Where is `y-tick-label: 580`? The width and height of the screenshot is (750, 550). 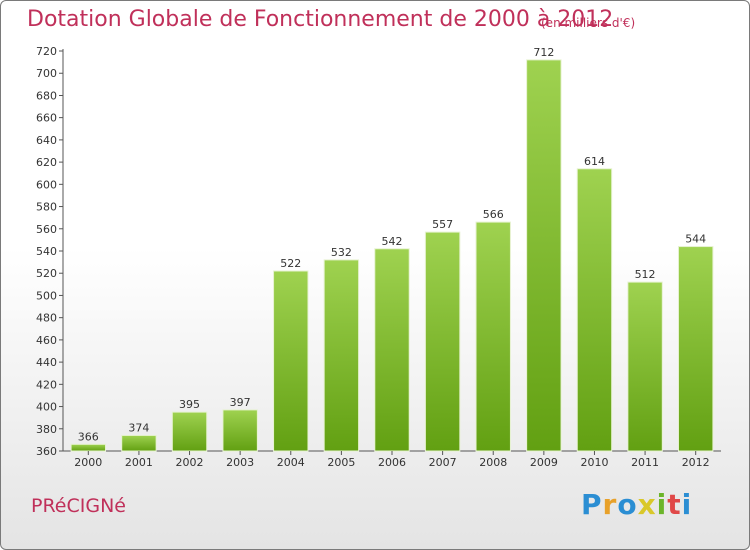
y-tick-label: 580 is located at coordinates (46, 207).